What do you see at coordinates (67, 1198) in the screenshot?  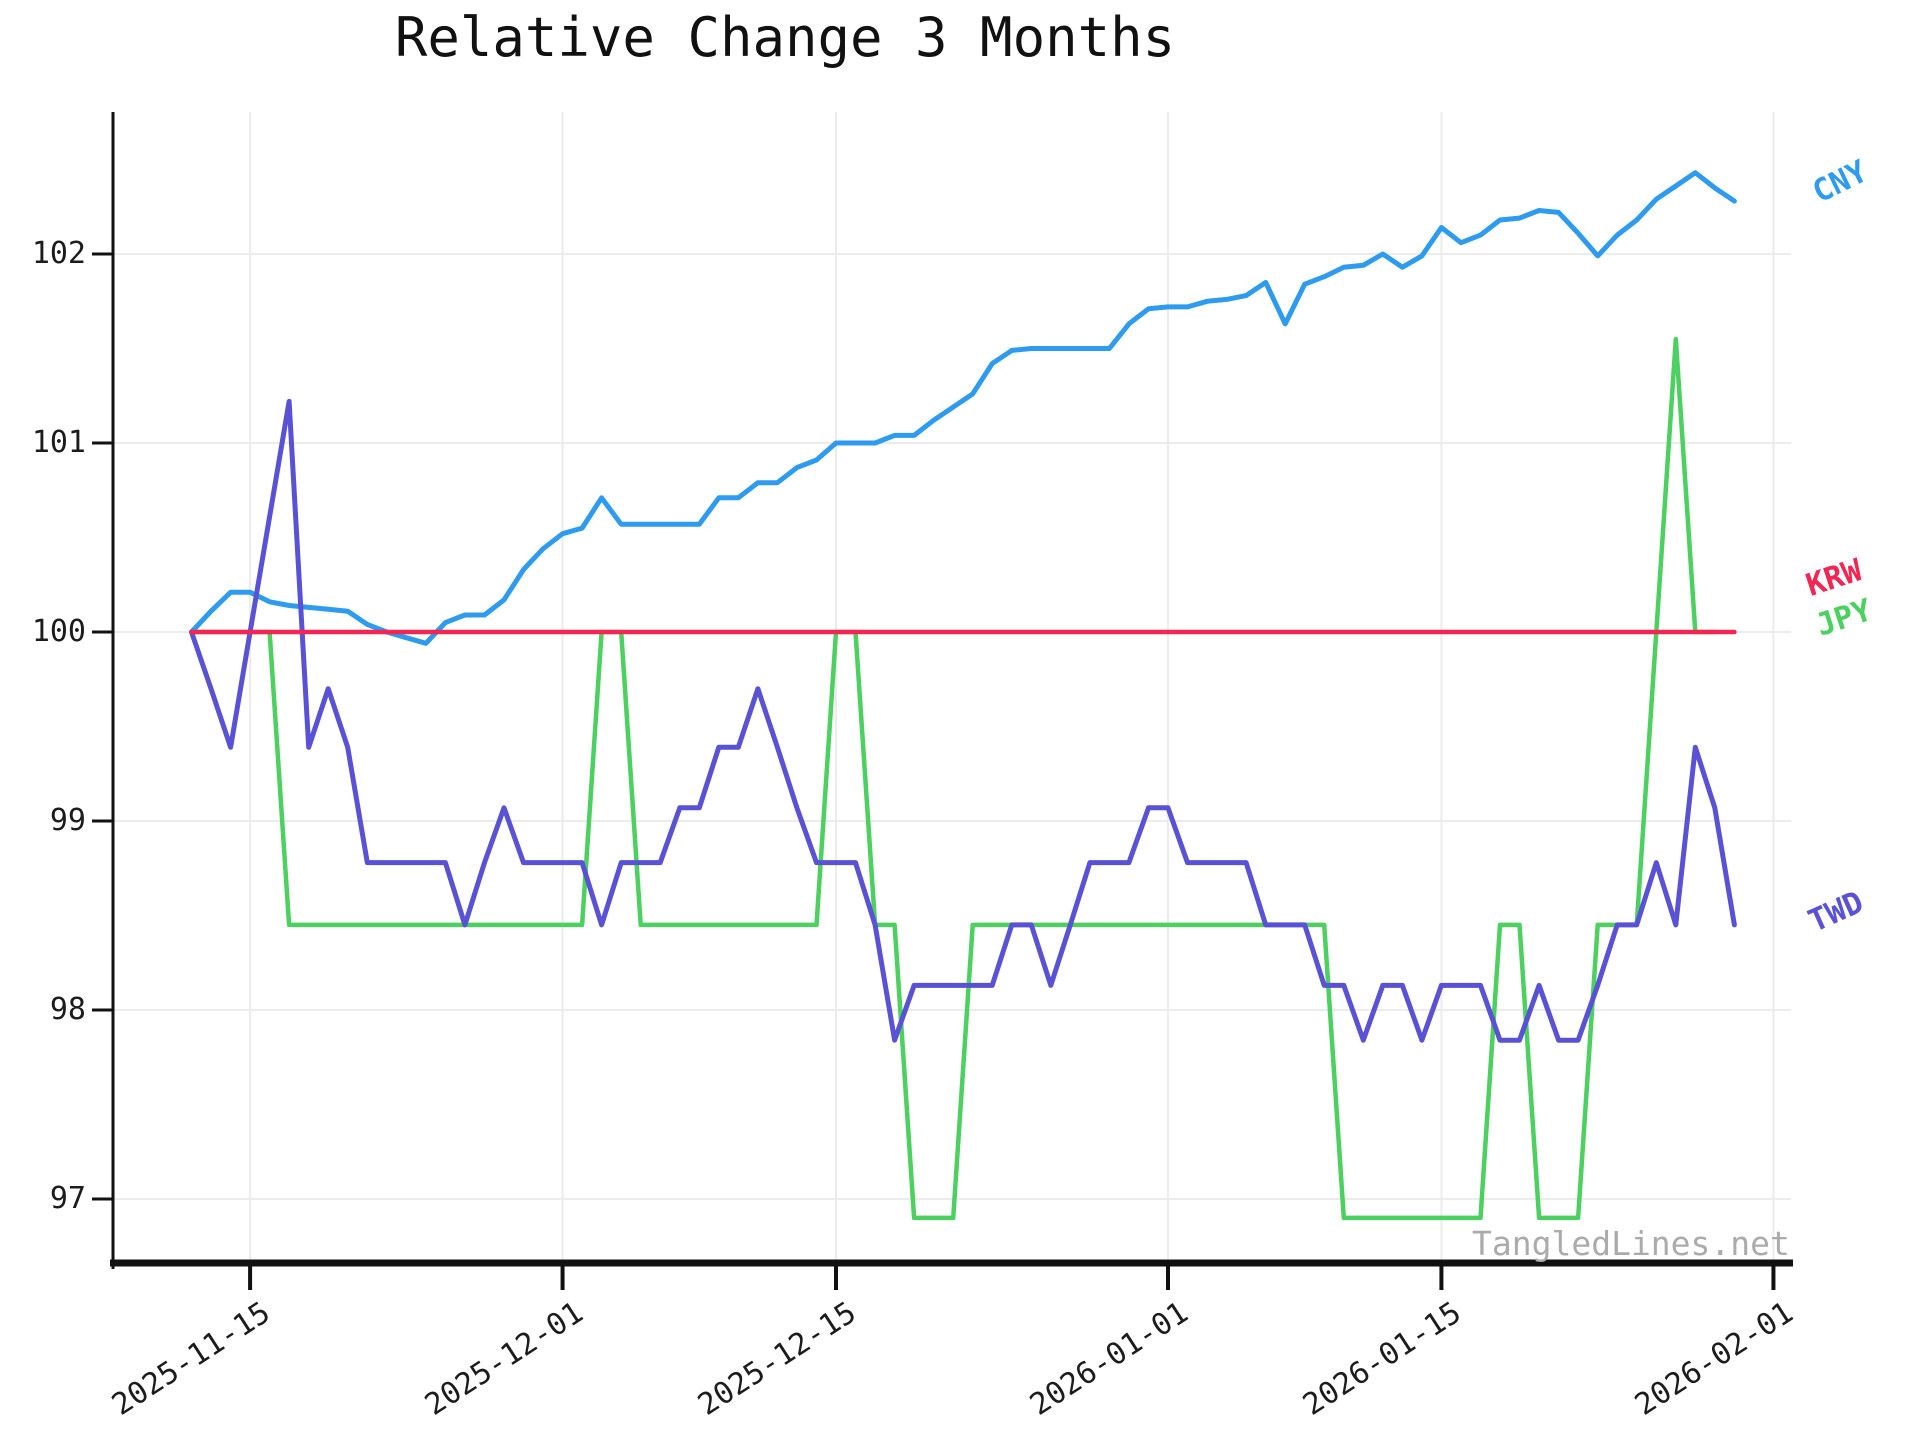 I see `y-tick-label: 97` at bounding box center [67, 1198].